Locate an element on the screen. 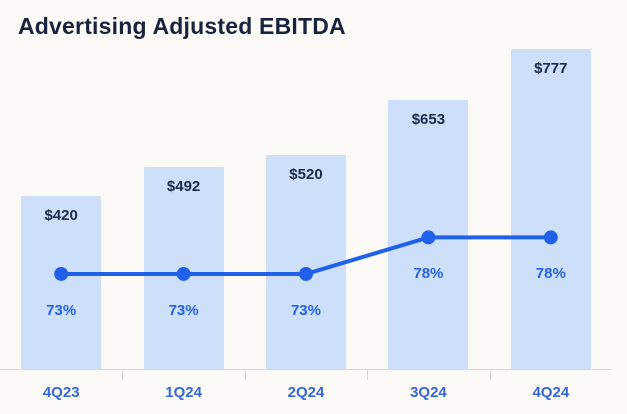 Image resolution: width=627 pixels, height=414 pixels. category-label: 2Q24 is located at coordinates (306, 392).